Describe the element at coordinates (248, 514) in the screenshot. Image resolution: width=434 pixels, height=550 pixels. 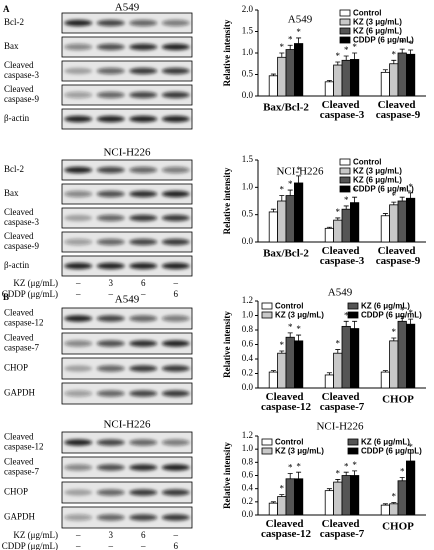
I see `y-tick-label: 0.0` at that location.